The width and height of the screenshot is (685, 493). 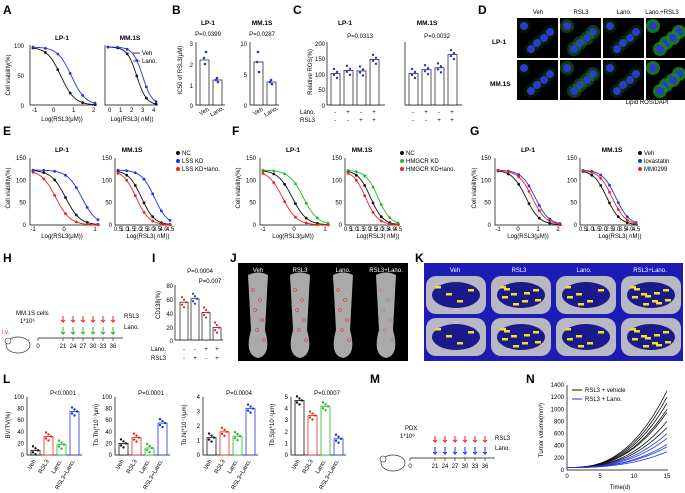 I want to click on e-mm-nc-point, so click(x=127, y=175).